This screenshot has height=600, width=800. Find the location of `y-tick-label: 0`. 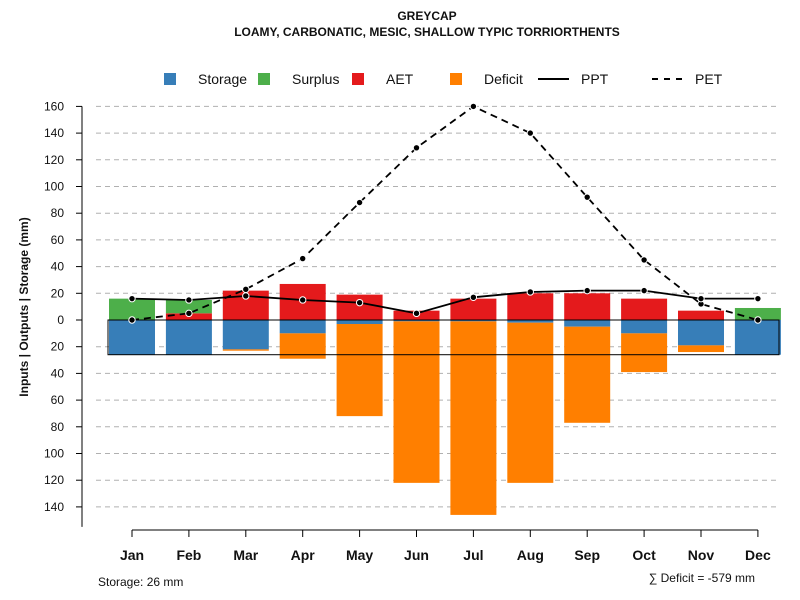

y-tick-label: 0 is located at coordinates (60, 320).